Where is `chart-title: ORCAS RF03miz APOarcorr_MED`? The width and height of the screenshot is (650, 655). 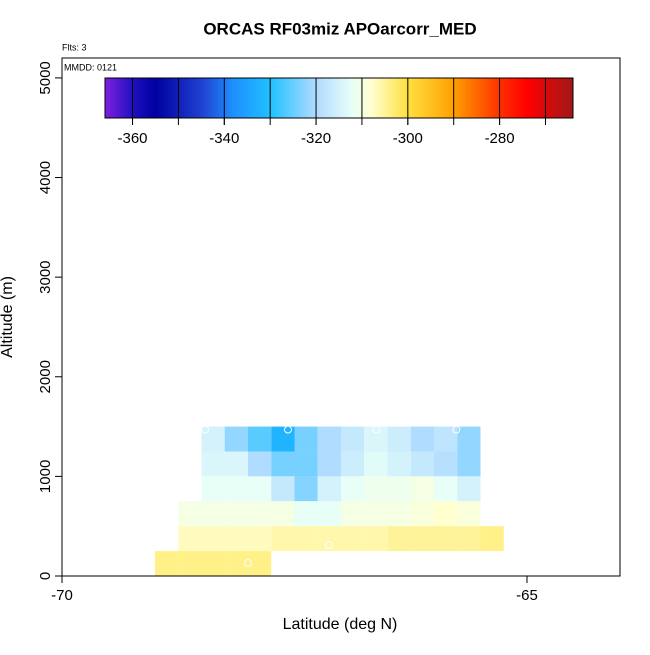 chart-title: ORCAS RF03miz APOarcorr_MED is located at coordinates (339, 28).